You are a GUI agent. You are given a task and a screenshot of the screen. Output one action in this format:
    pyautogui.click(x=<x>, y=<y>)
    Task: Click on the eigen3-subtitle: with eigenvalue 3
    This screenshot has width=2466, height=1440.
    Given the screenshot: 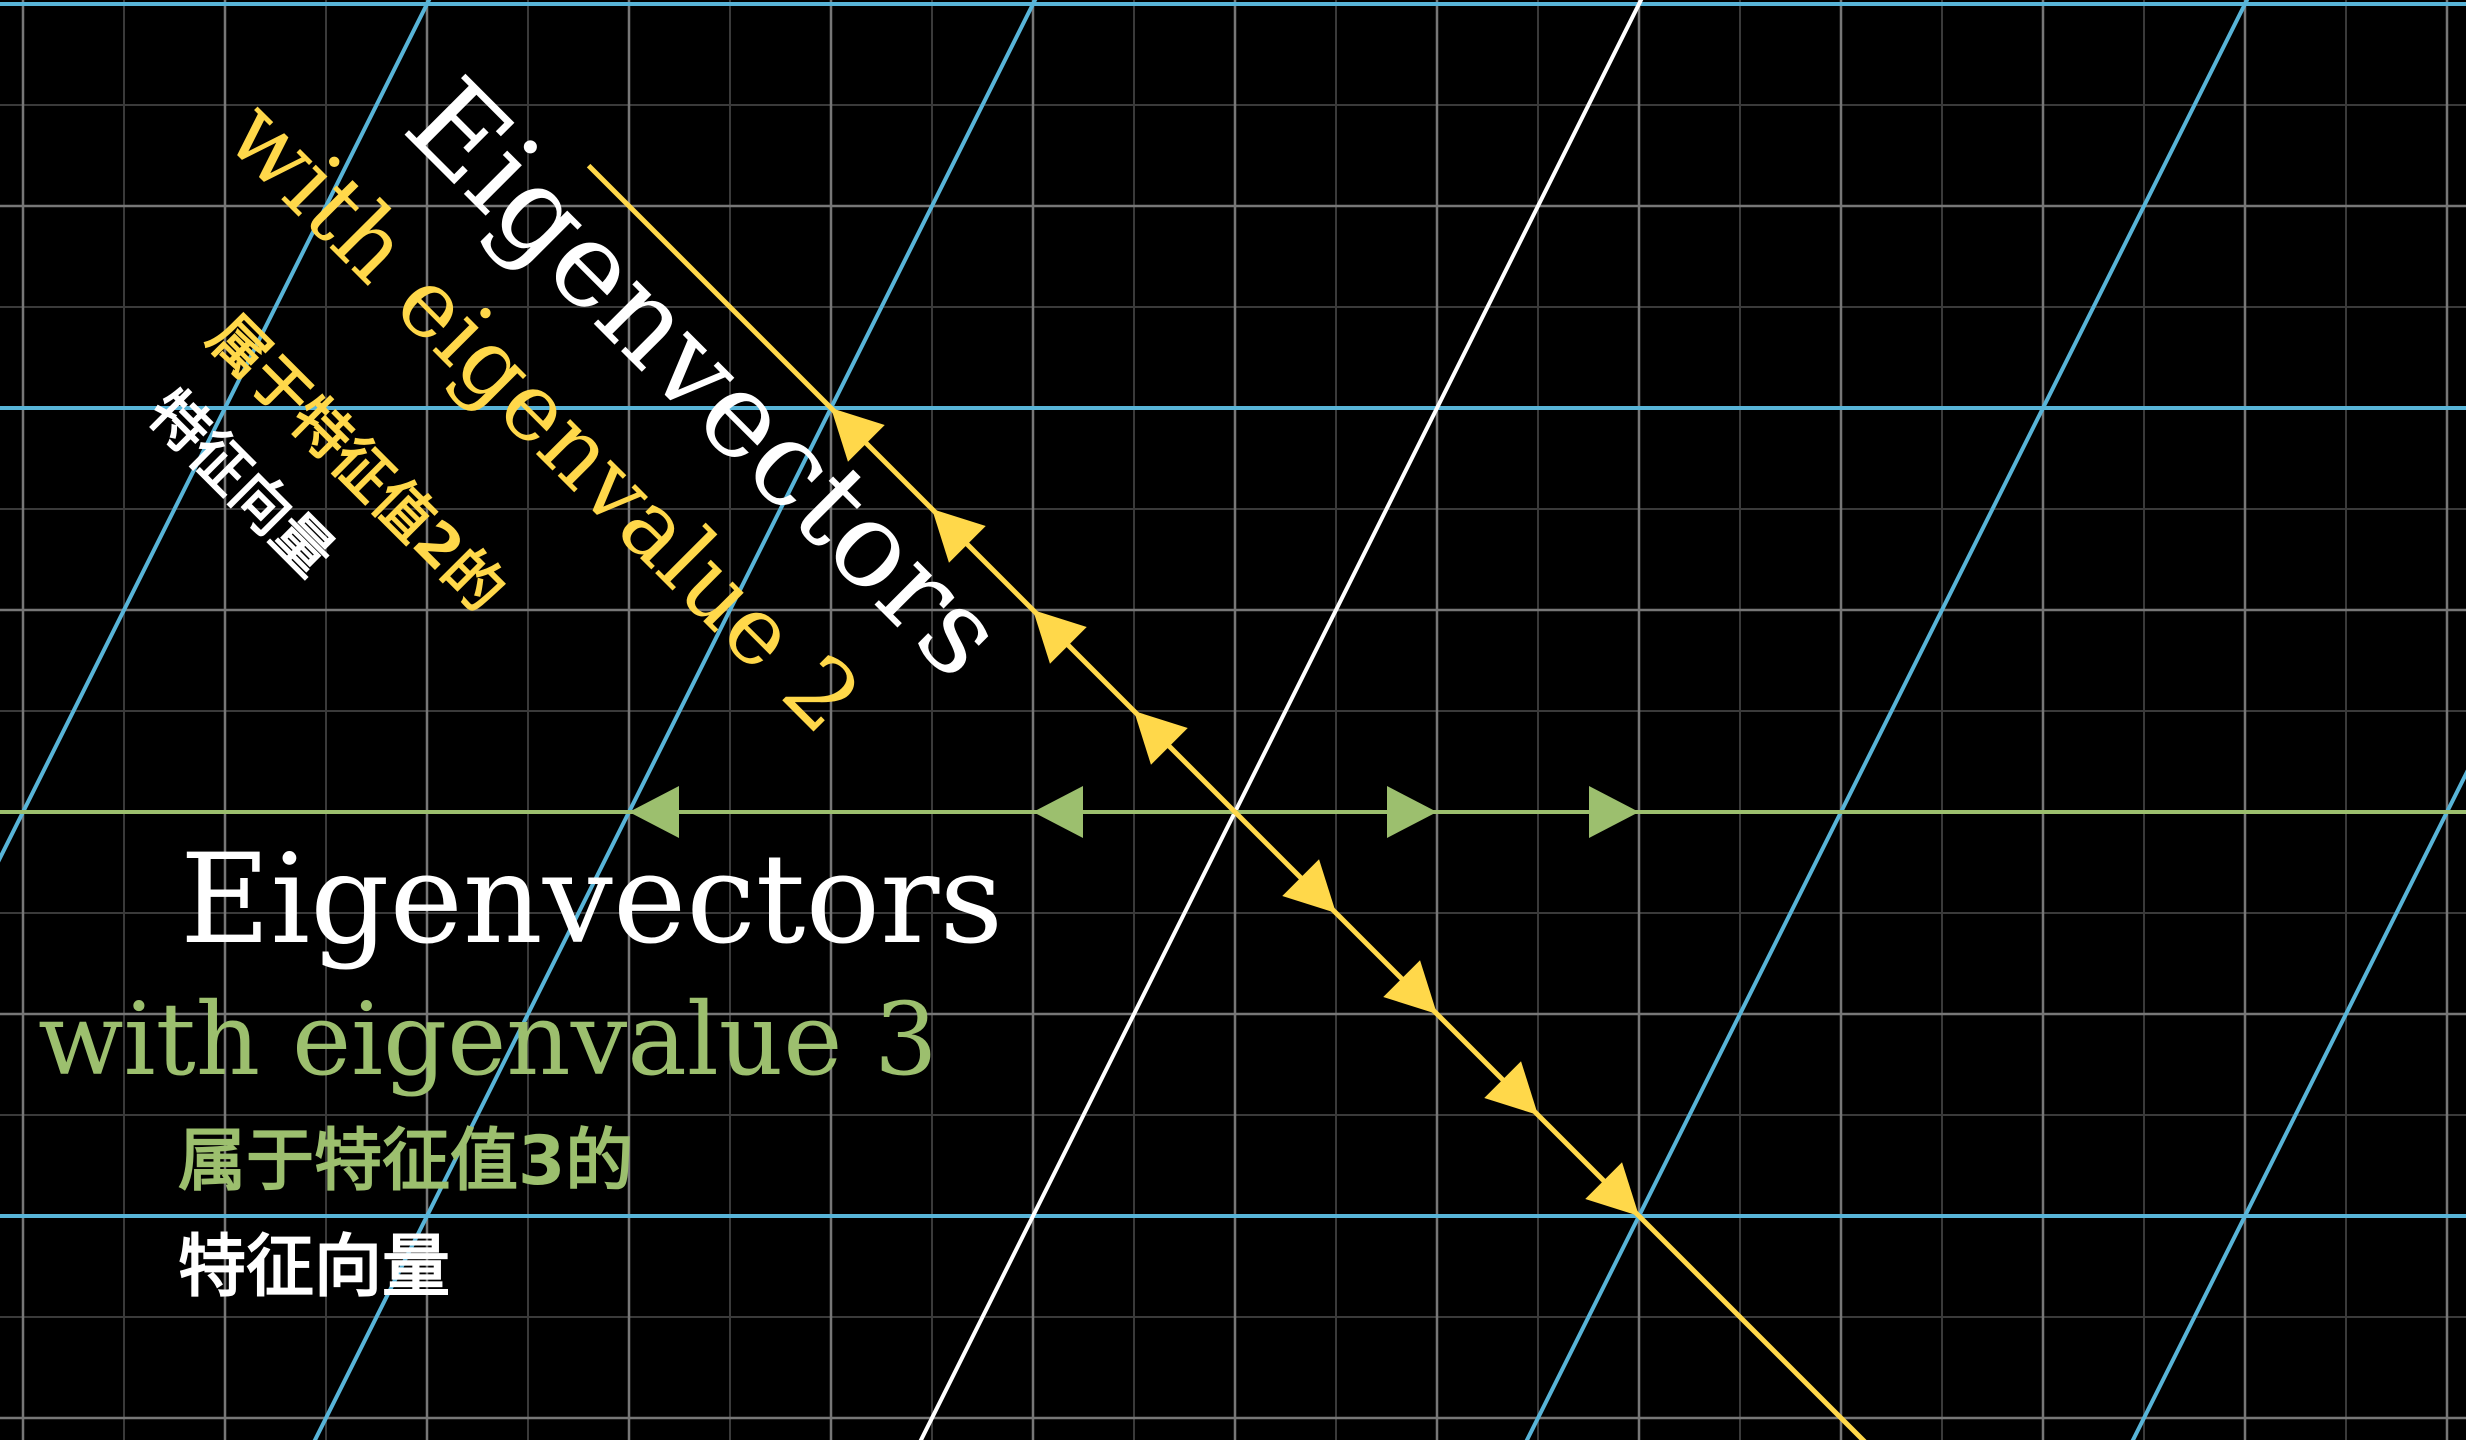 What is the action you would take?
    pyautogui.click(x=488, y=1039)
    